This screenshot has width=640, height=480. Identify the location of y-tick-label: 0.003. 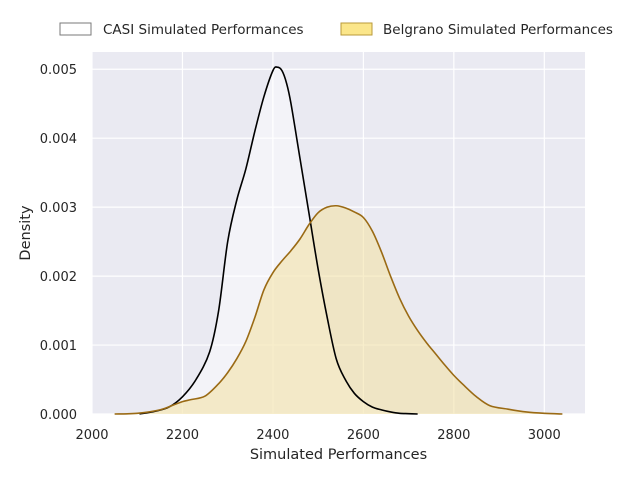
(58, 208).